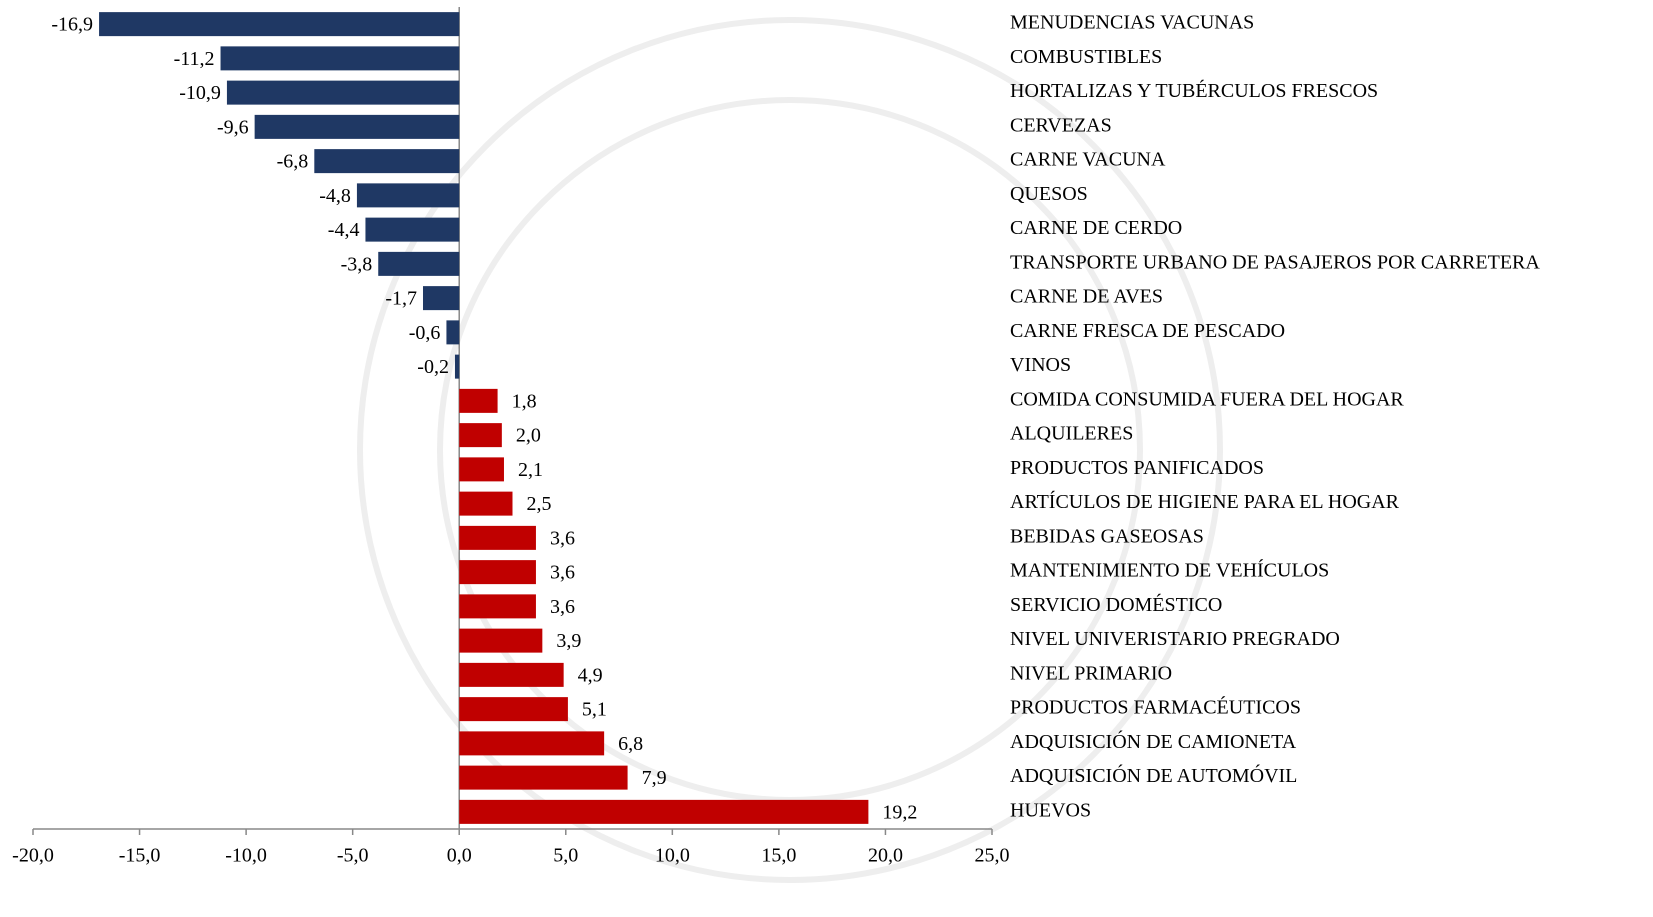 Image resolution: width=1653 pixels, height=917 pixels. Describe the element at coordinates (594, 710) in the screenshot. I see `value-label: 5,1` at that location.